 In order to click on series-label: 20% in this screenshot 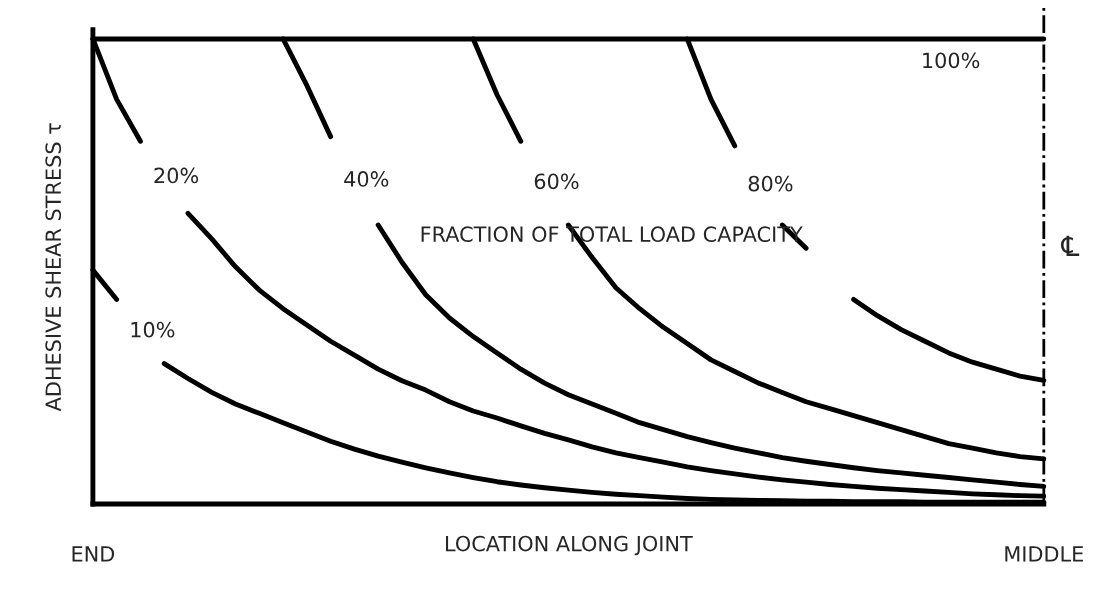, I will do `click(176, 175)`.